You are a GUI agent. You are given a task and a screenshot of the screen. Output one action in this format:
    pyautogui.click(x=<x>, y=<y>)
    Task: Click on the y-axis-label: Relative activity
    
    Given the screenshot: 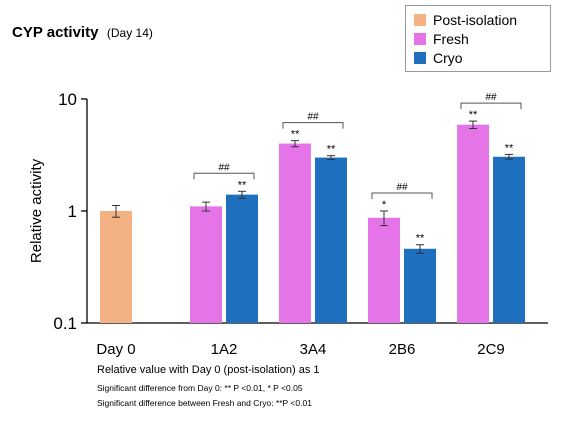 What is the action you would take?
    pyautogui.click(x=36, y=210)
    